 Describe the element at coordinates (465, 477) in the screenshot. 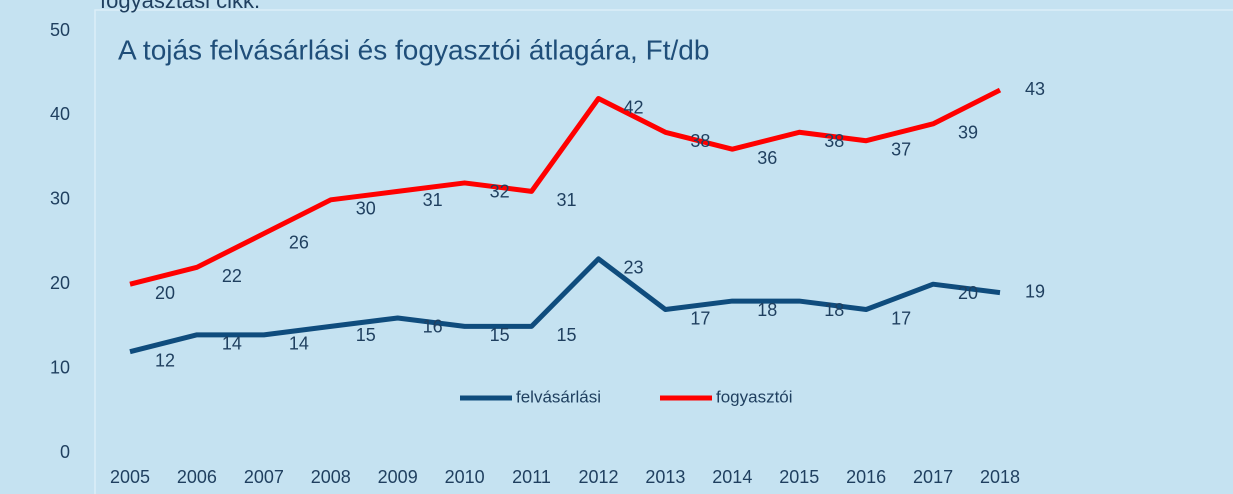

I see `x-tick-label: 2010` at that location.